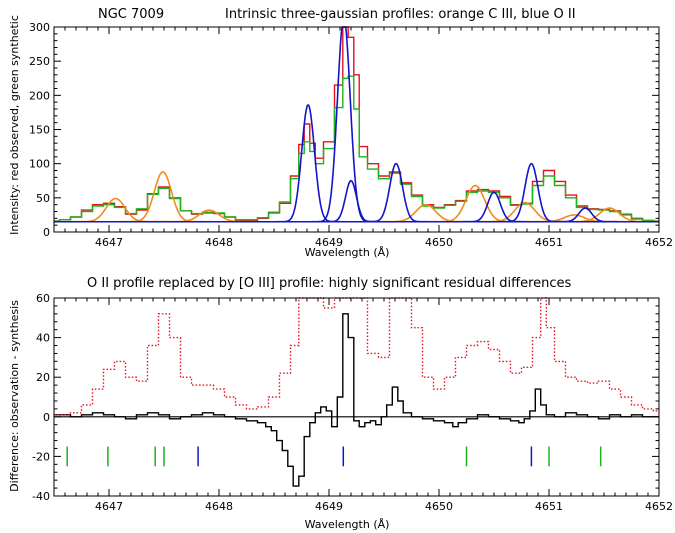 This screenshot has width=675, height=533. Describe the element at coordinates (14, 125) in the screenshot. I see `top-ylabel: Intensity: red observed, green synthetic` at that location.